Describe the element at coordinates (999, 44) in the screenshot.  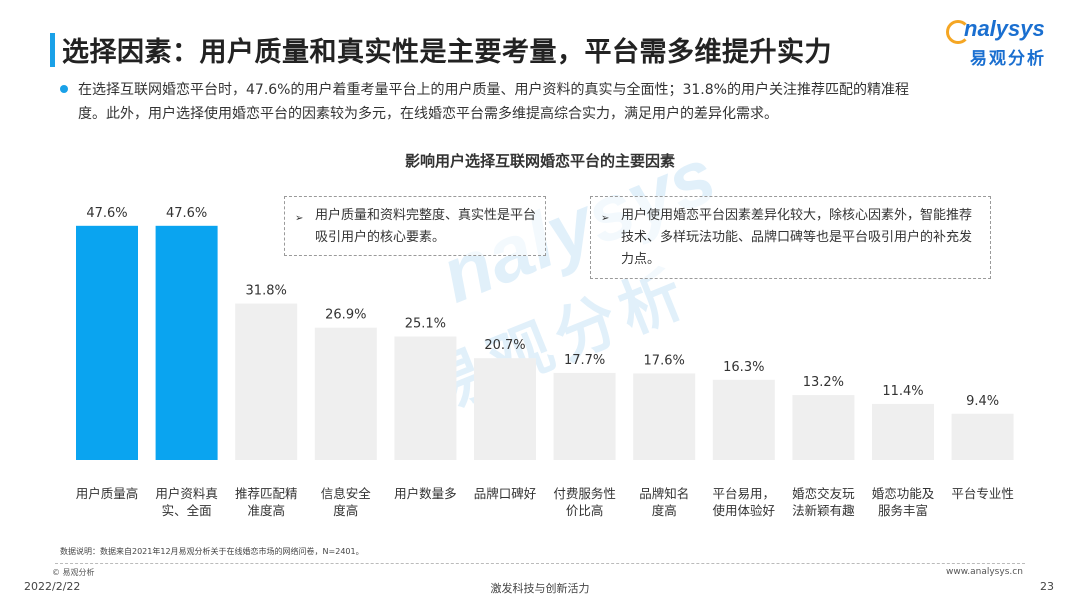
I see `analysys-logo: nalysys 易观分析` at that location.